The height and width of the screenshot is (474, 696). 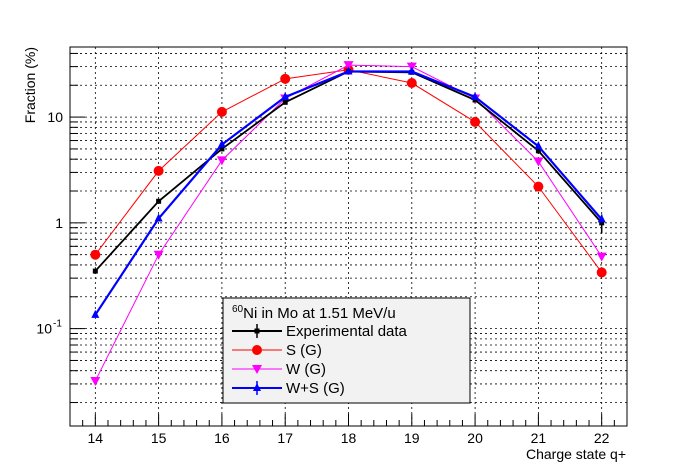 I want to click on x-tick-label: 22, so click(x=602, y=438).